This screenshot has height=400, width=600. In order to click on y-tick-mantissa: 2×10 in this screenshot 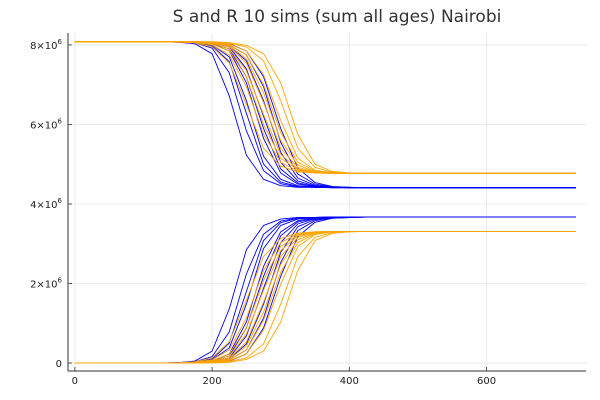, I will do `click(43, 285)`.